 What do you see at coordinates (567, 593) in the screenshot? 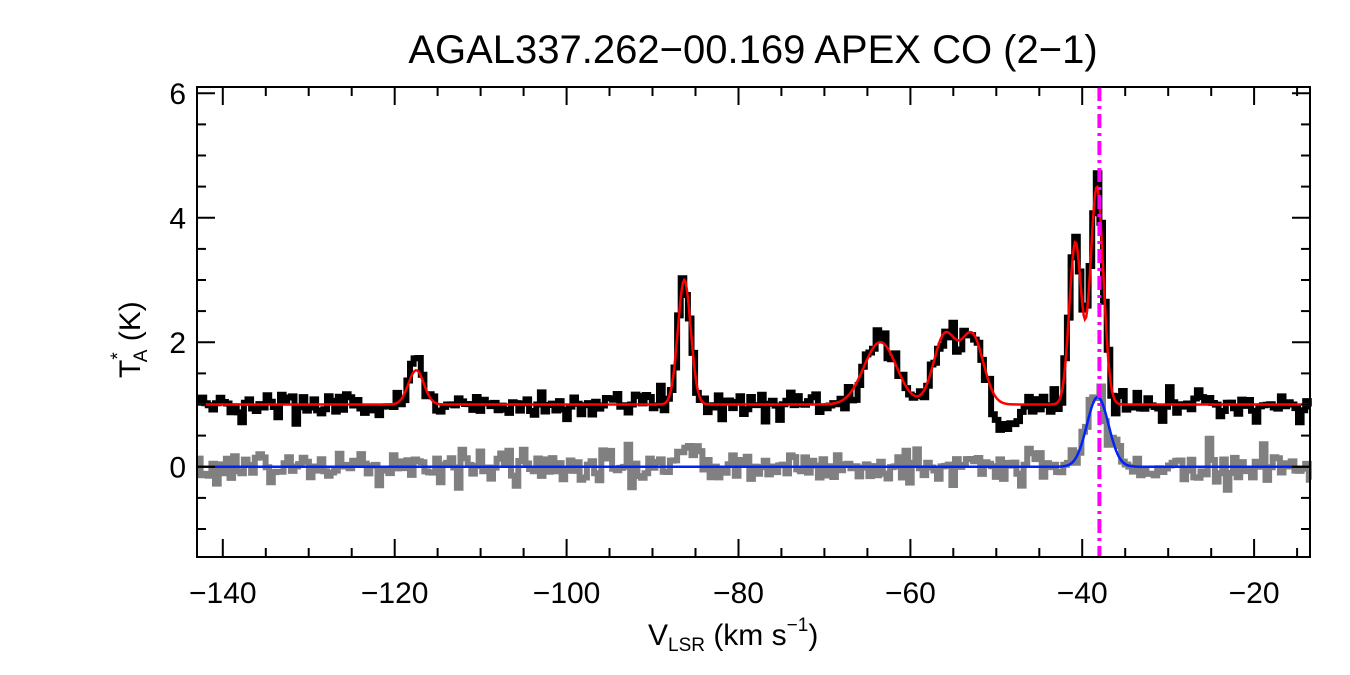
I see `x-tick-label: −100` at bounding box center [567, 593].